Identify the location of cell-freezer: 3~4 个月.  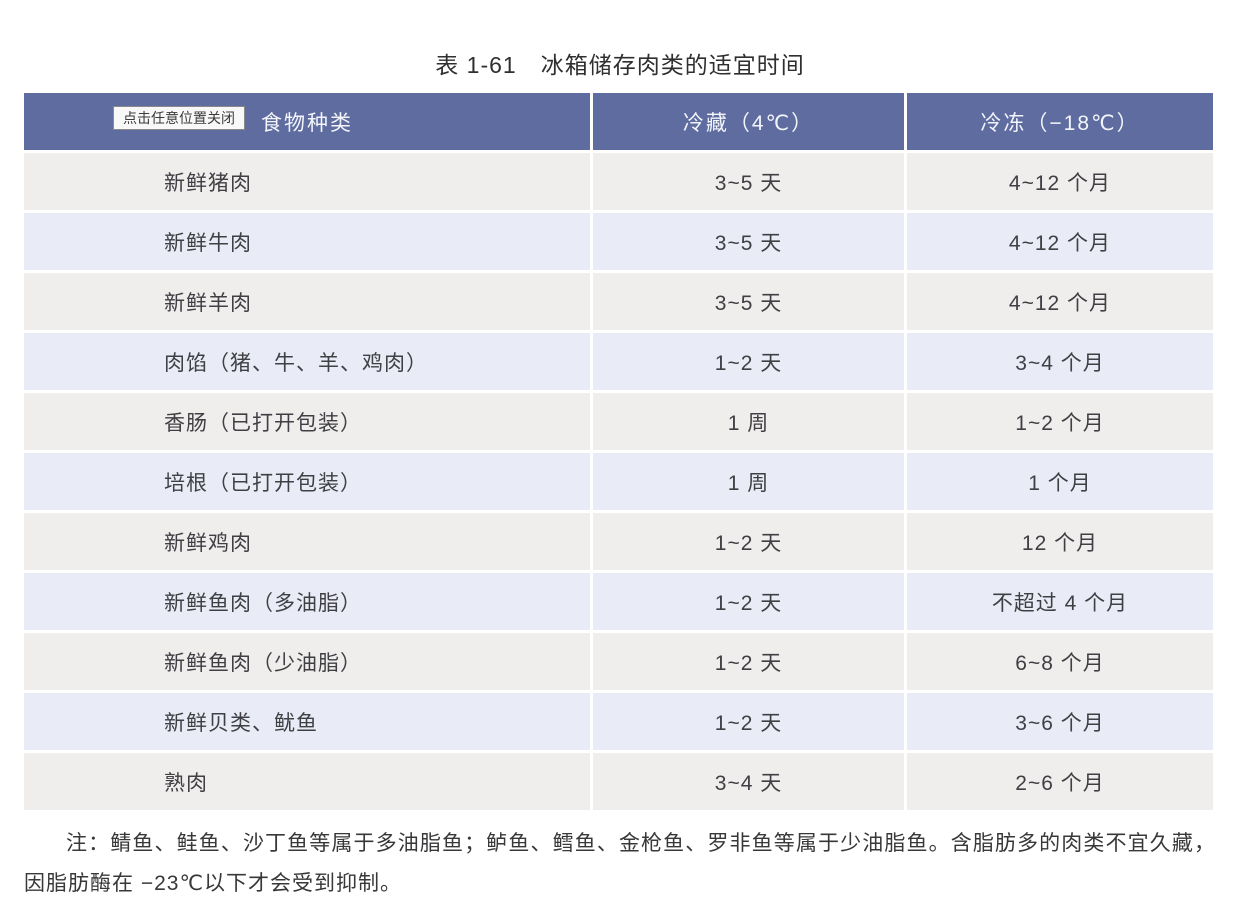
(1060, 361).